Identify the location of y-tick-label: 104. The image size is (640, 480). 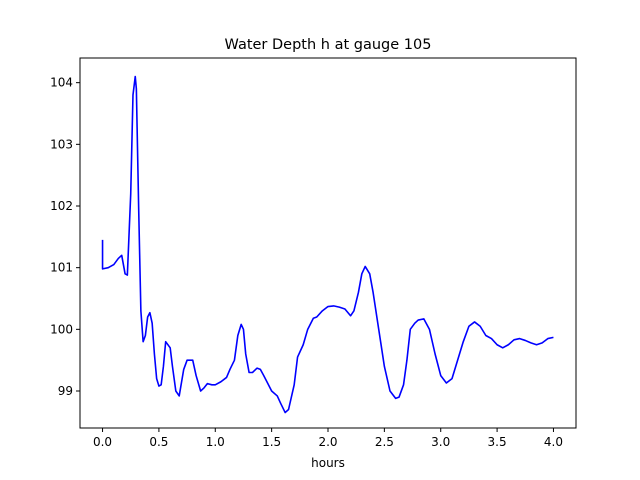
(61, 83).